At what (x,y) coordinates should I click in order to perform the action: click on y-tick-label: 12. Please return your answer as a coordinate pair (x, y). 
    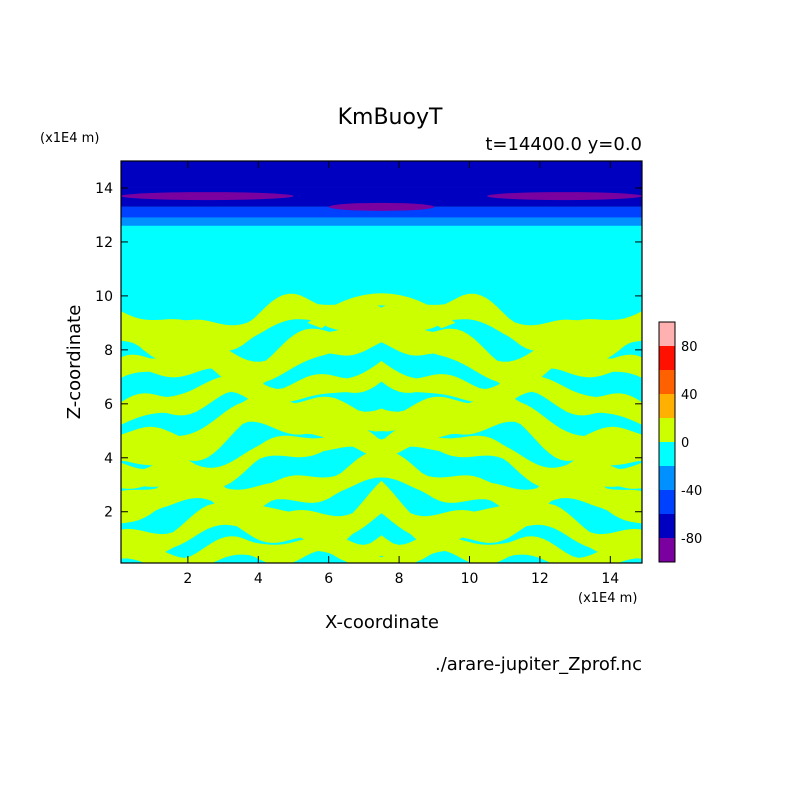
    Looking at the image, I should click on (104, 243).